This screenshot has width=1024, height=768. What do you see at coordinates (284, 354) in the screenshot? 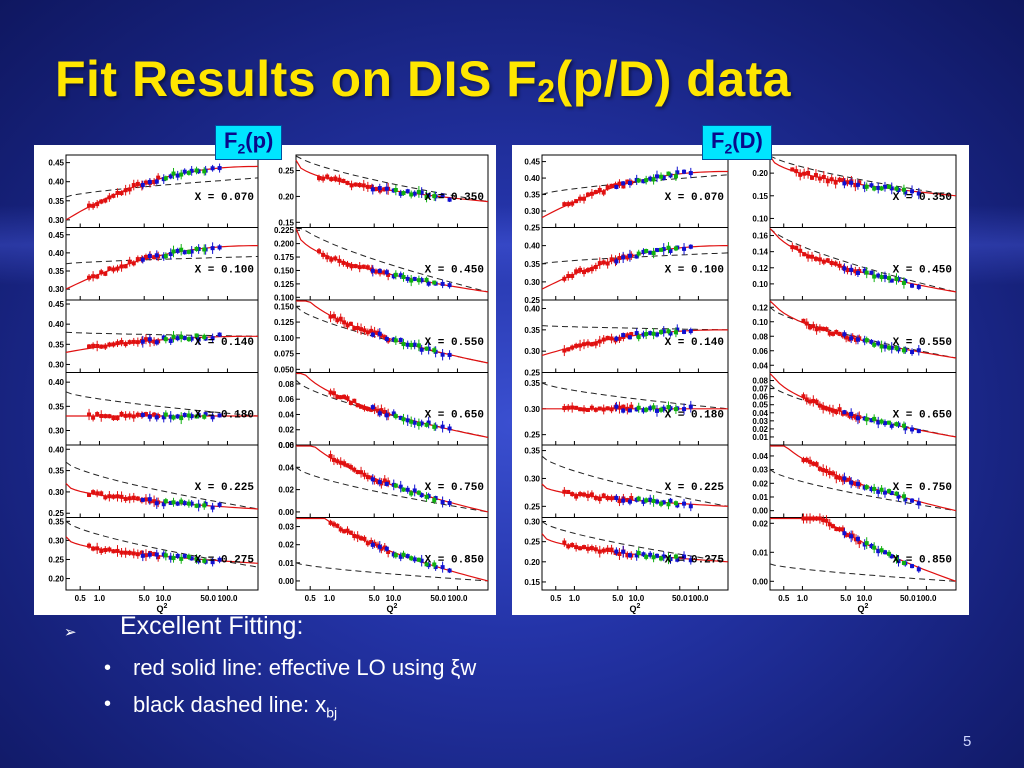
I see `y-tick-label: 0.075` at bounding box center [284, 354].